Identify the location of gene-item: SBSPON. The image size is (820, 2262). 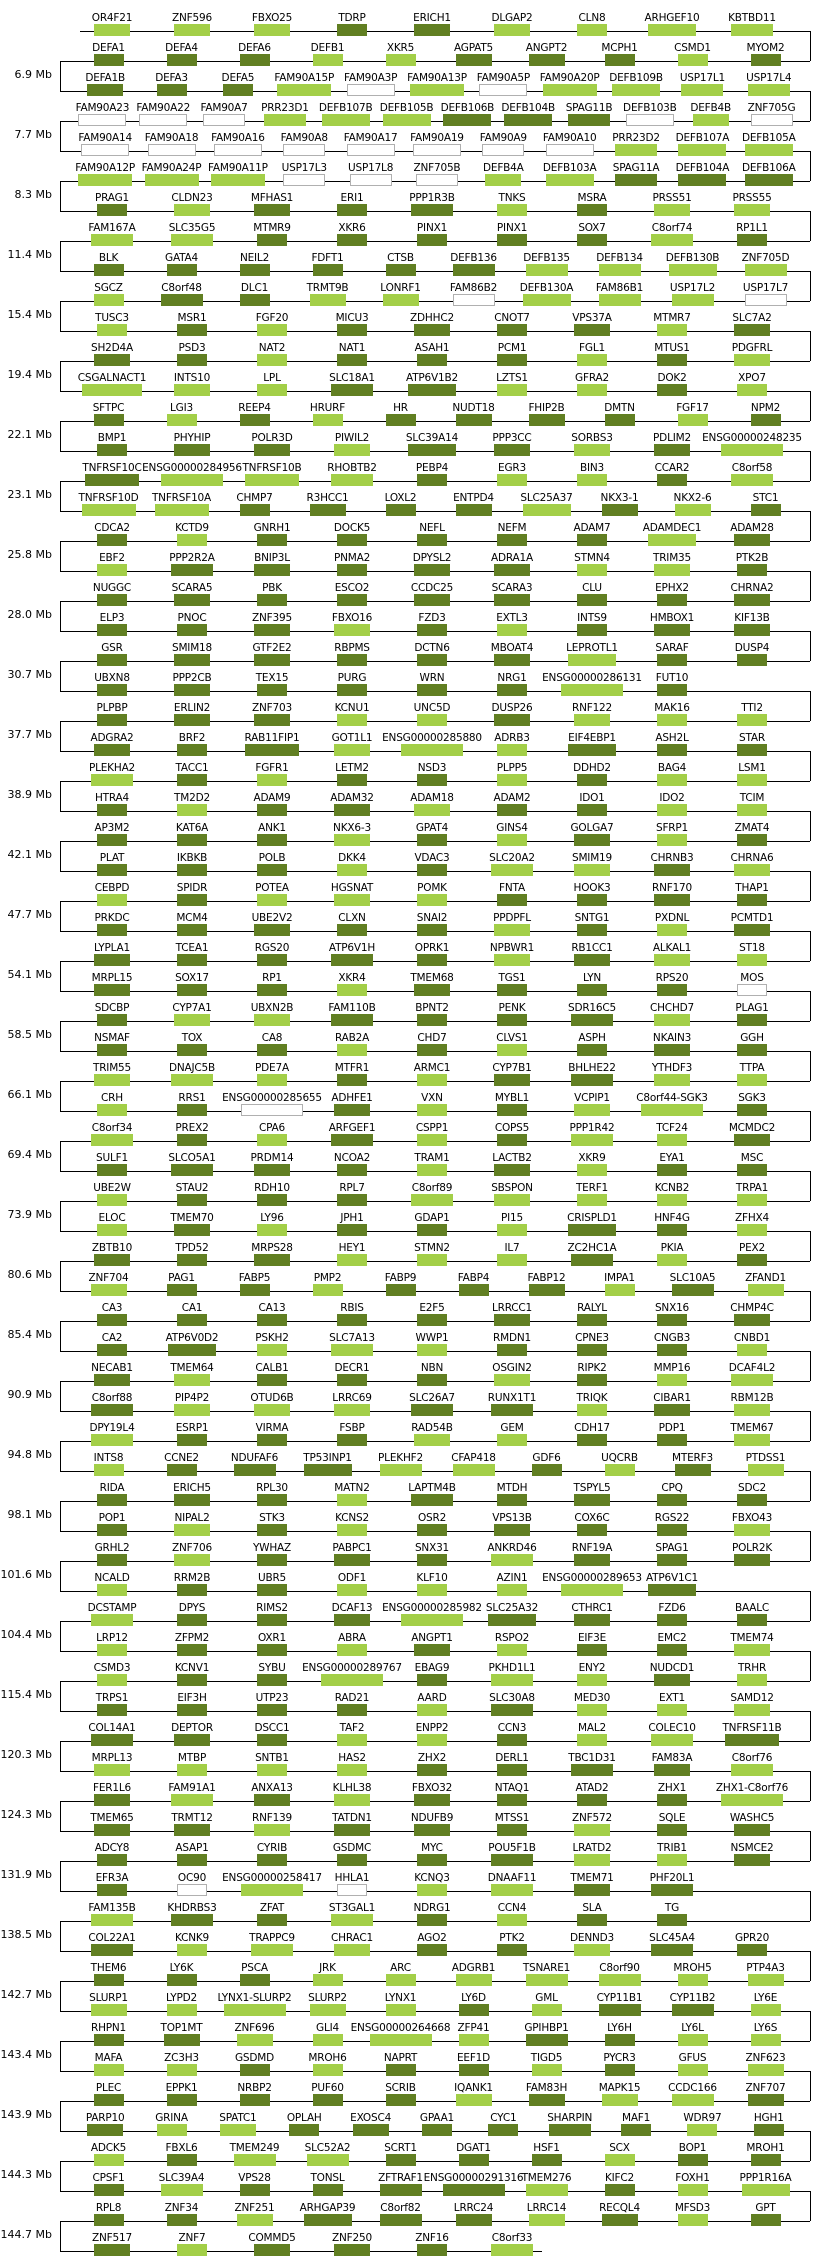
(512, 1197).